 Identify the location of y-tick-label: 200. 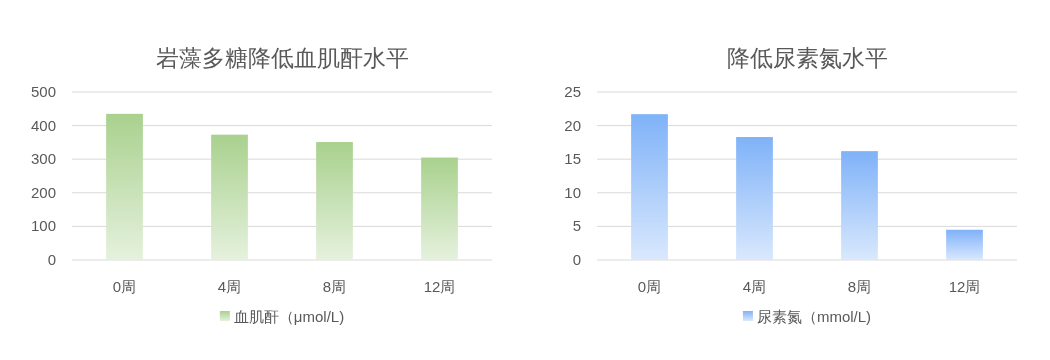
(43, 192).